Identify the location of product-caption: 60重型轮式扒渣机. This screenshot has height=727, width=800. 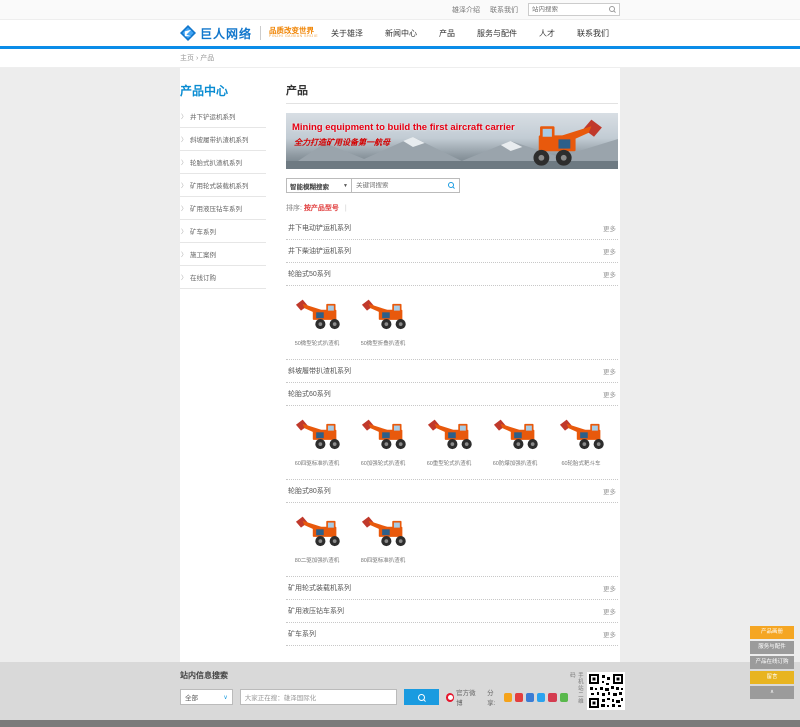
(449, 464).